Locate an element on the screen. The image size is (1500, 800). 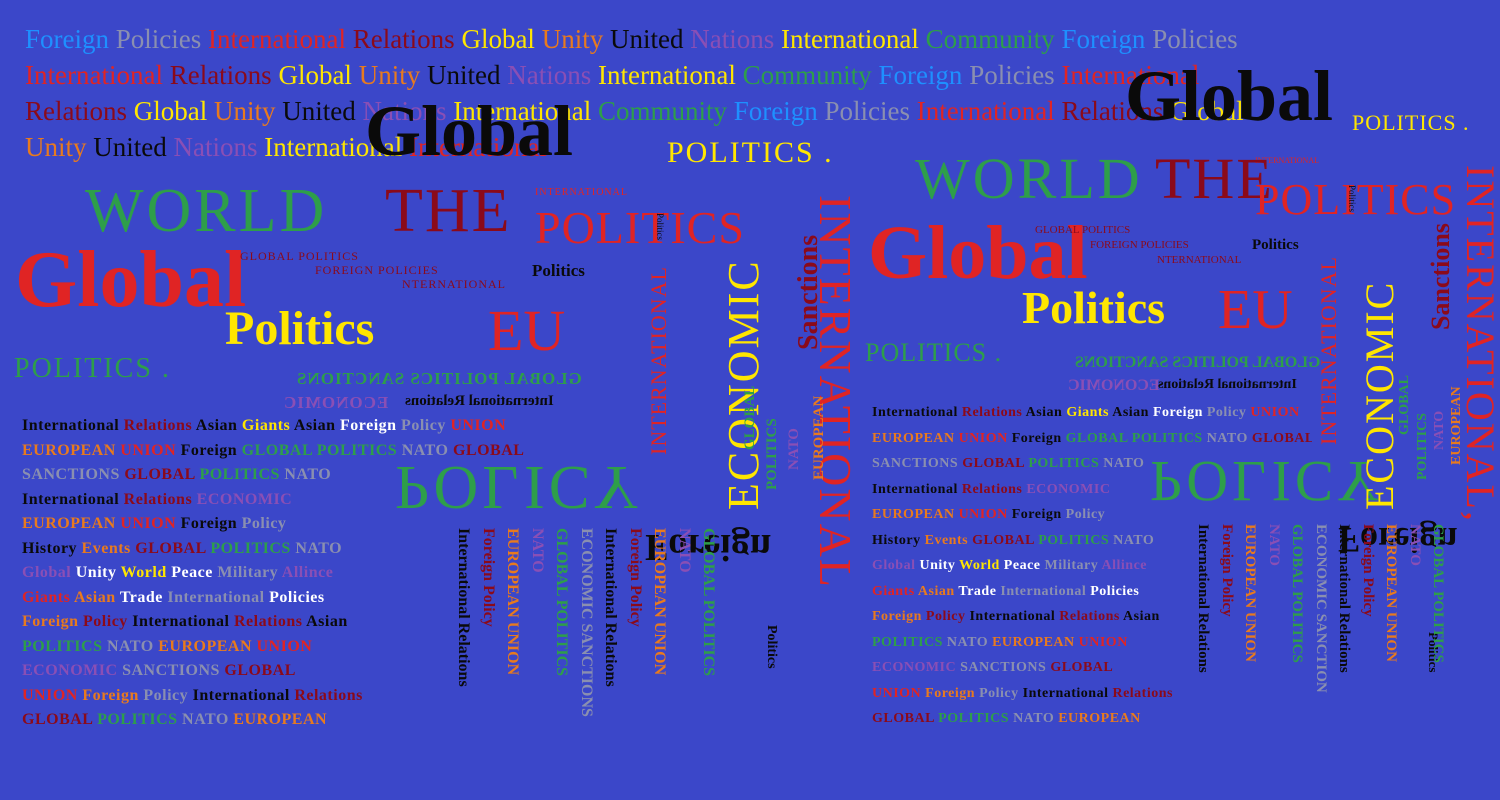
word-foreign-policies-left: FOREIGN POLICIES is located at coordinates (377, 270).